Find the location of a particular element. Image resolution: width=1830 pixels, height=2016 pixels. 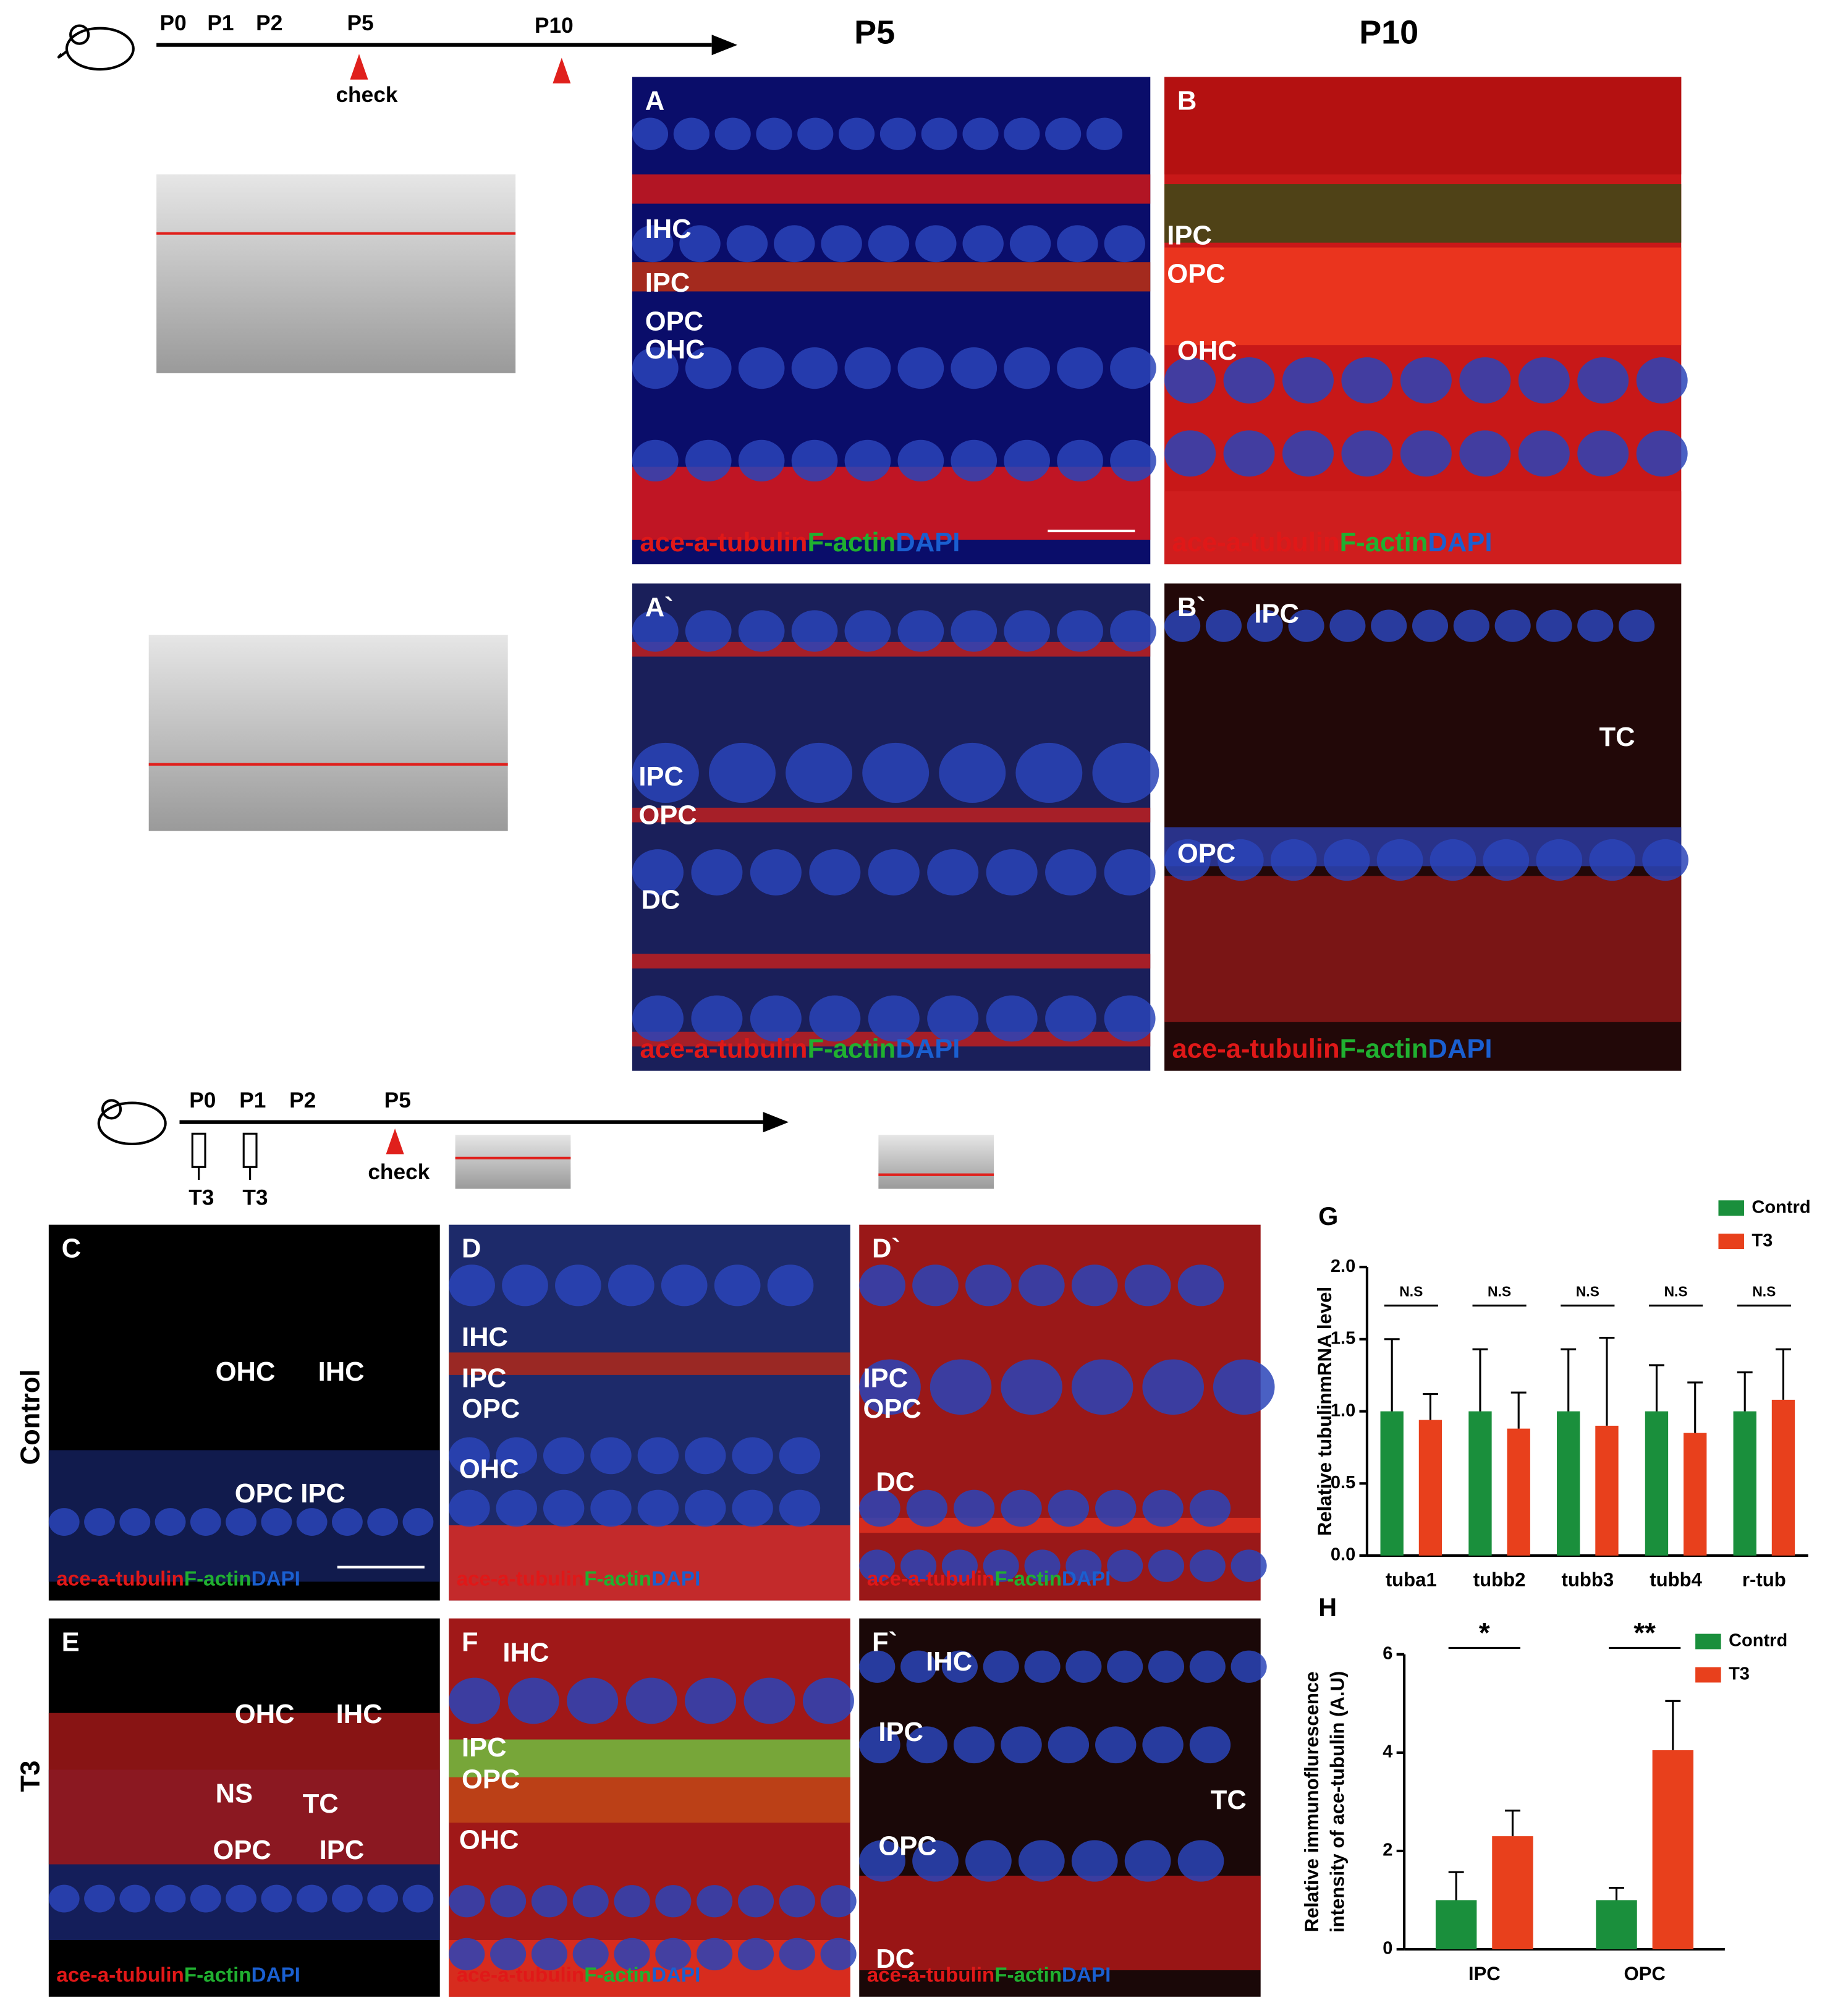

micrograph-bg is located at coordinates (891, 827).